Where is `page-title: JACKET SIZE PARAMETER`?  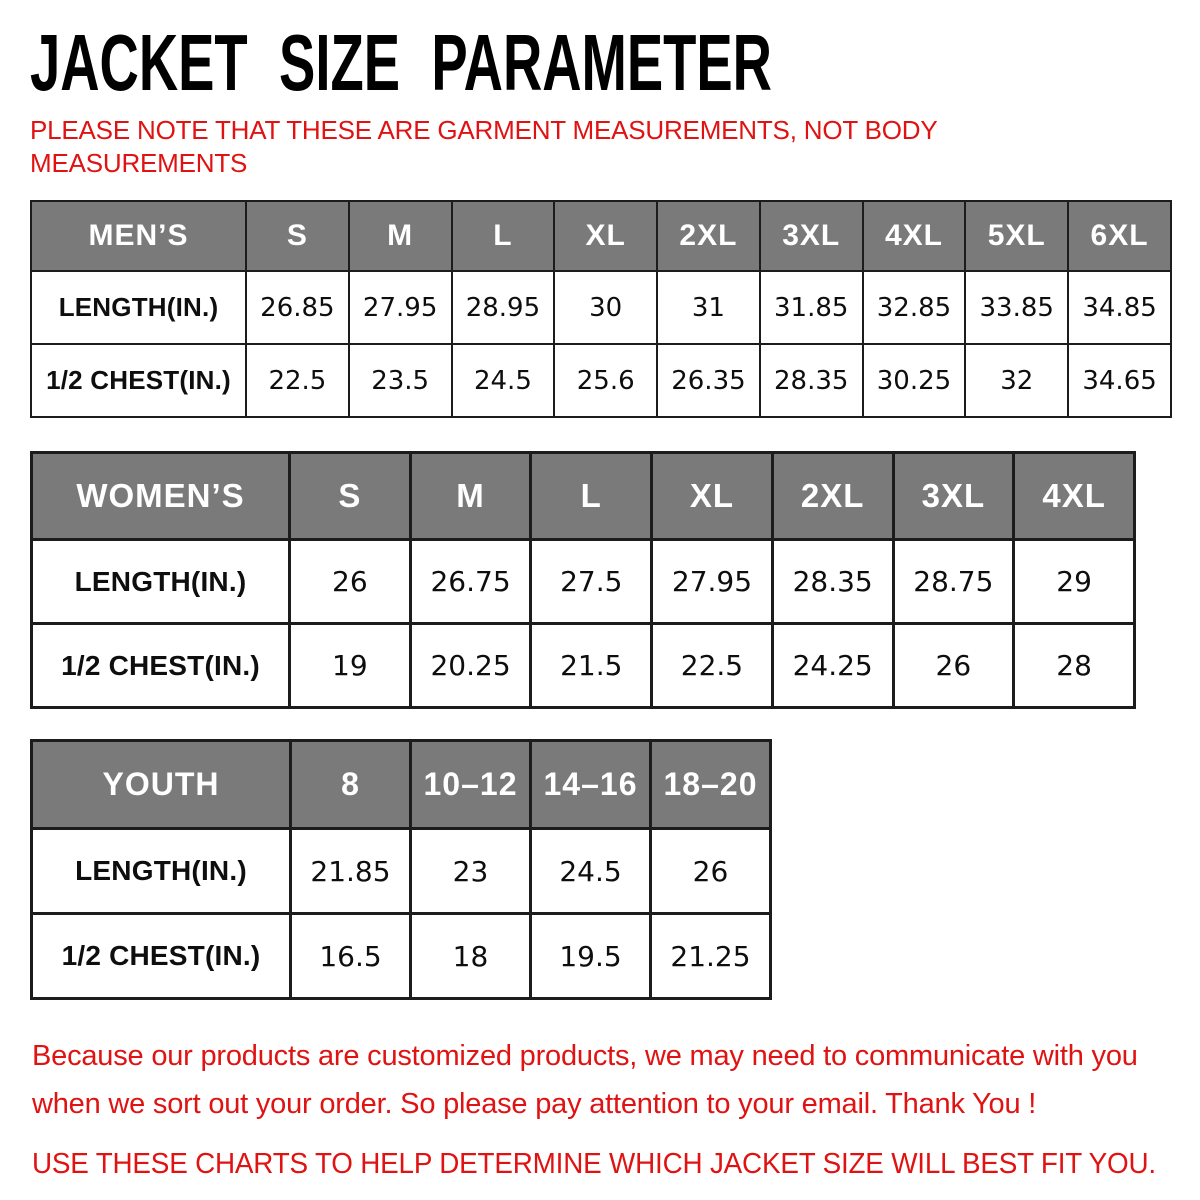
page-title: JACKET SIZE PARAMETER is located at coordinates (601, 62).